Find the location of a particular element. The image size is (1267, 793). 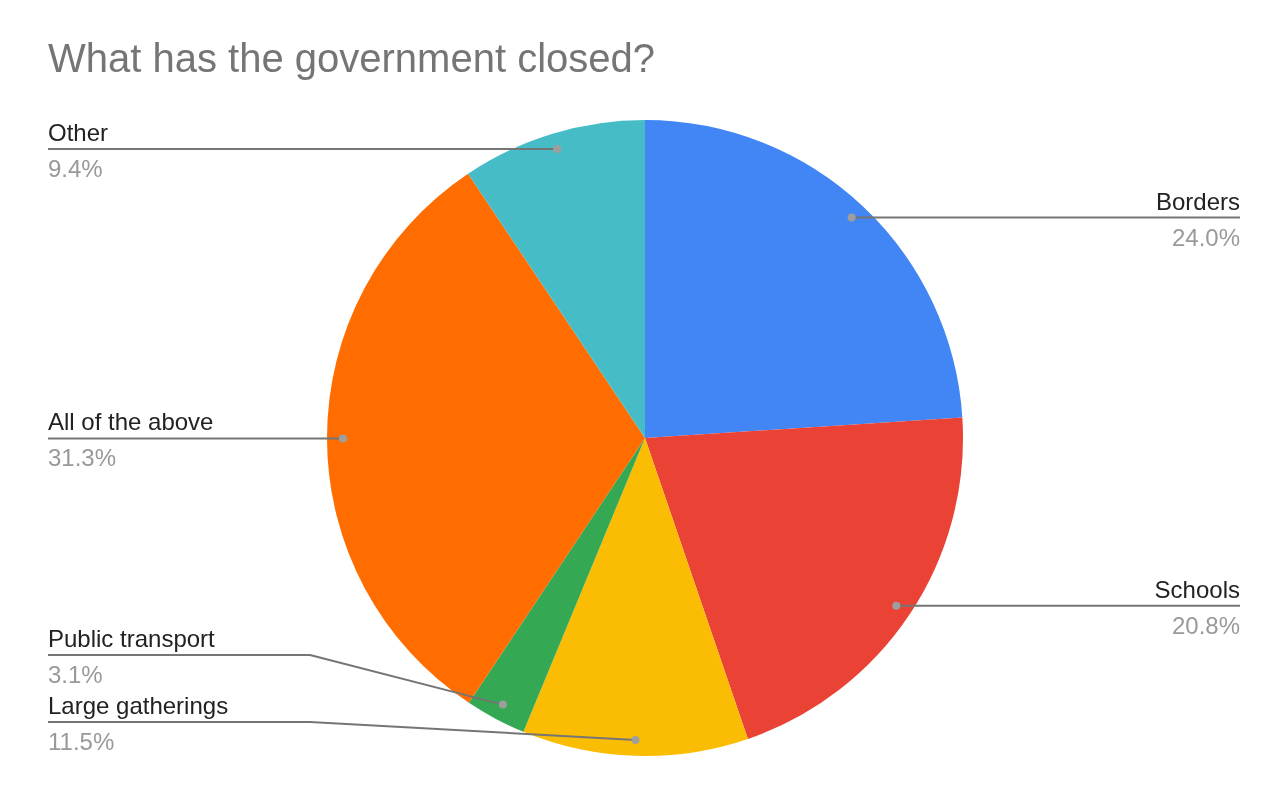

data-label: 11.5% is located at coordinates (81, 741).